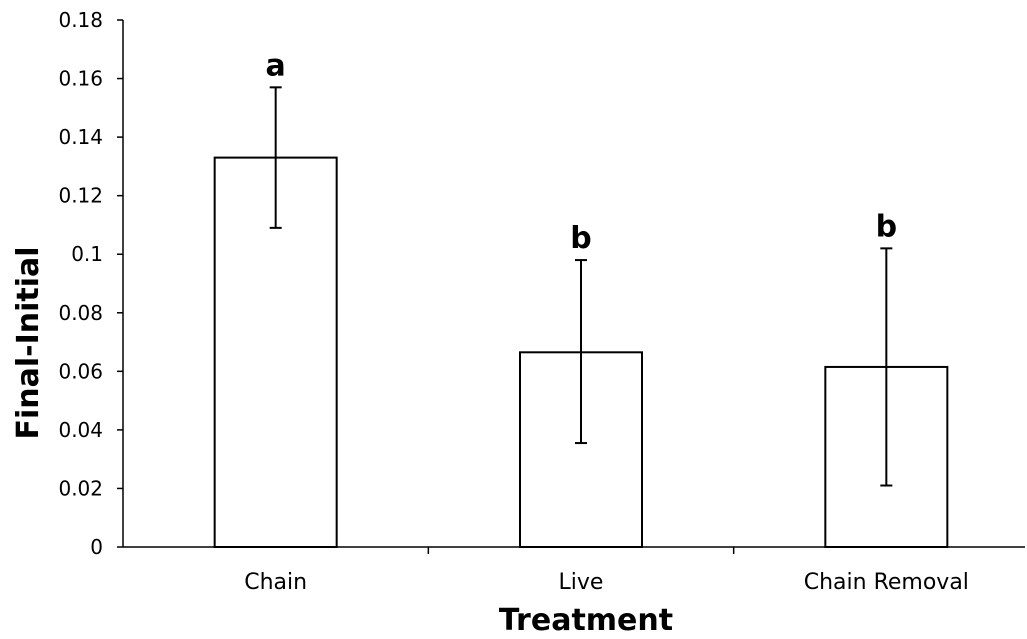 The width and height of the screenshot is (1027, 639). Describe the element at coordinates (606, 582) in the screenshot. I see `category-labels: Chain Live Chain Removal` at that location.